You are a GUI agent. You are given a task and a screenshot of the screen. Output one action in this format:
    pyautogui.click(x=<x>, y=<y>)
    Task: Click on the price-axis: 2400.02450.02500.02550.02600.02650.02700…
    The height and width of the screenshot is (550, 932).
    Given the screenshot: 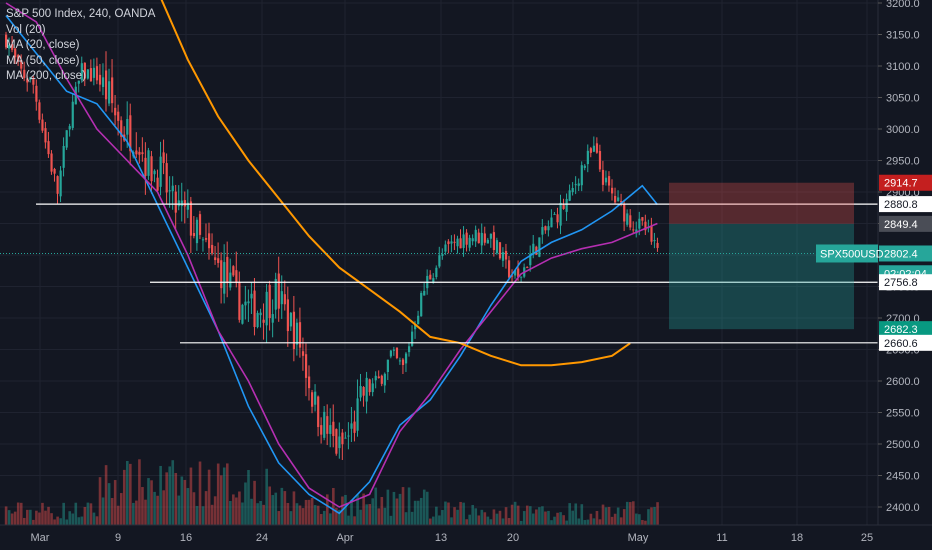 What is the action you would take?
    pyautogui.click(x=904, y=275)
    